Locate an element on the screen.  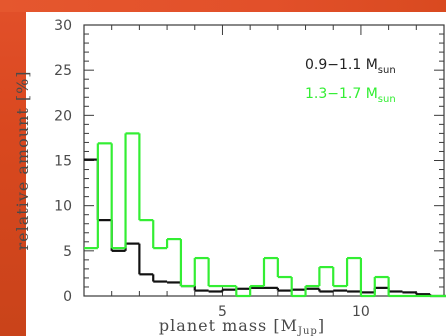
y-tick-label: 10 is located at coordinates (63, 207).